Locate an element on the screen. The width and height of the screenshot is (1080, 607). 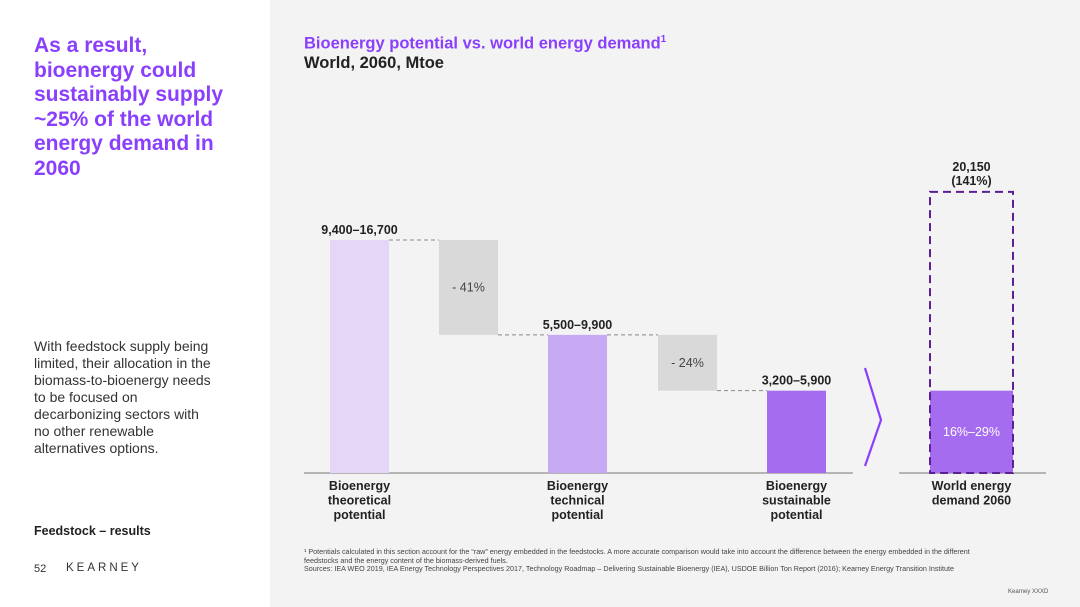
brand-logo: KEARNEY is located at coordinates (104, 568).